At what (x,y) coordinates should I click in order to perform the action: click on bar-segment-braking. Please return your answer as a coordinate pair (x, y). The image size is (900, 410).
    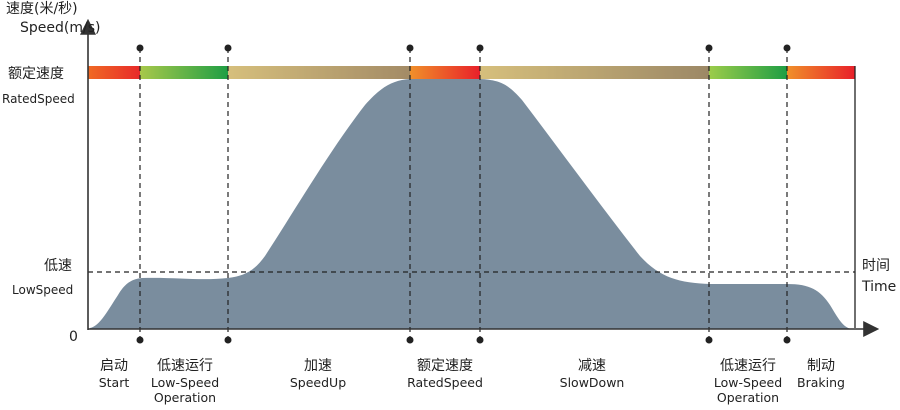
    Looking at the image, I should click on (821, 72).